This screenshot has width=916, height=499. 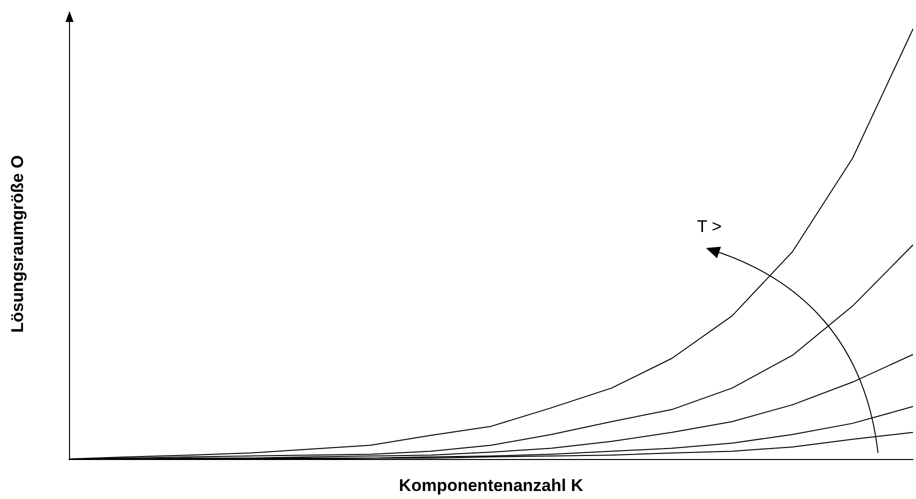 I want to click on y-axis-title: Lösungsraumgröße O, so click(x=17, y=244).